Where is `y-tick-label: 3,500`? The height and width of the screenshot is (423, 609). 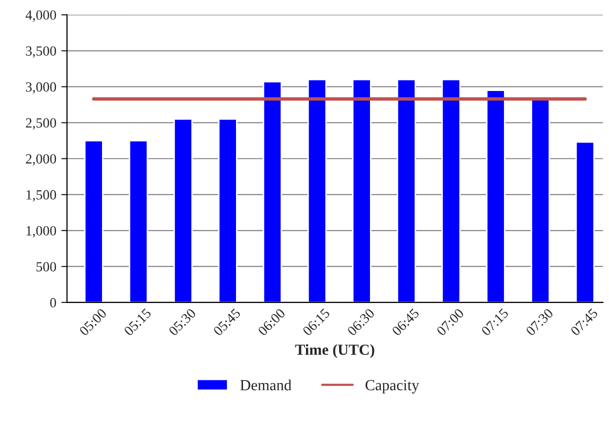 y-tick-label: 3,500 is located at coordinates (41, 52).